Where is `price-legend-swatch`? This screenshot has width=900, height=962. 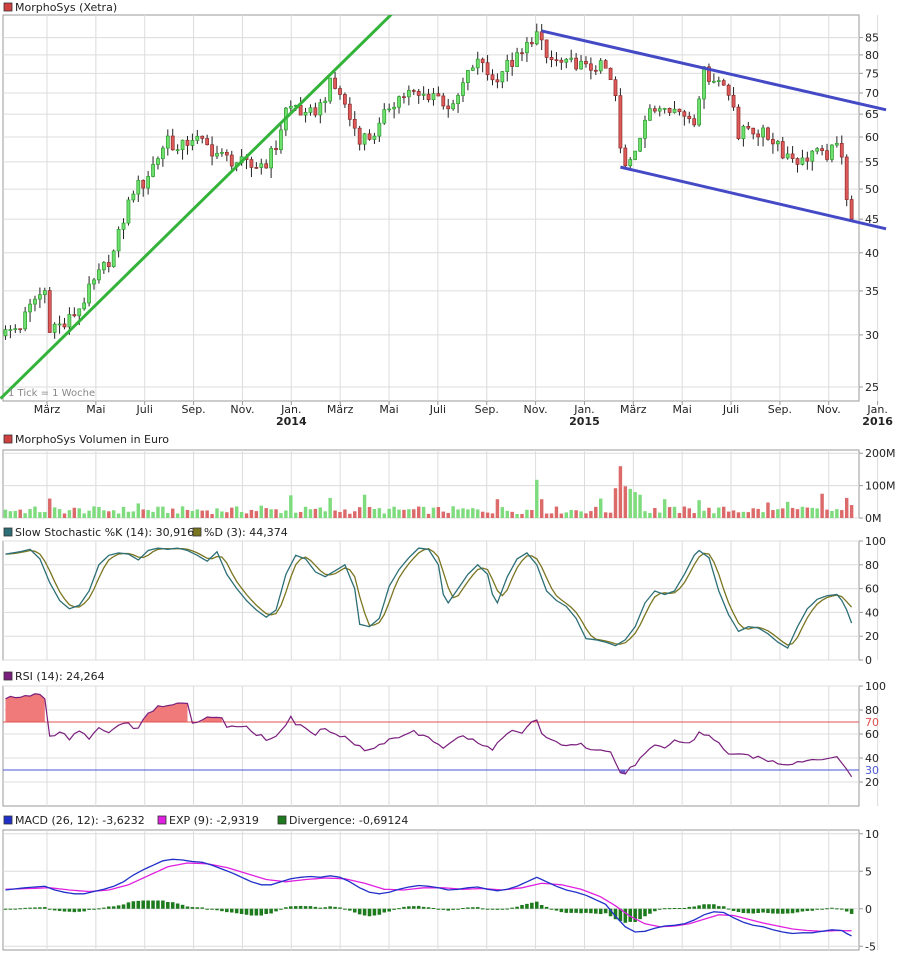 price-legend-swatch is located at coordinates (8, 7).